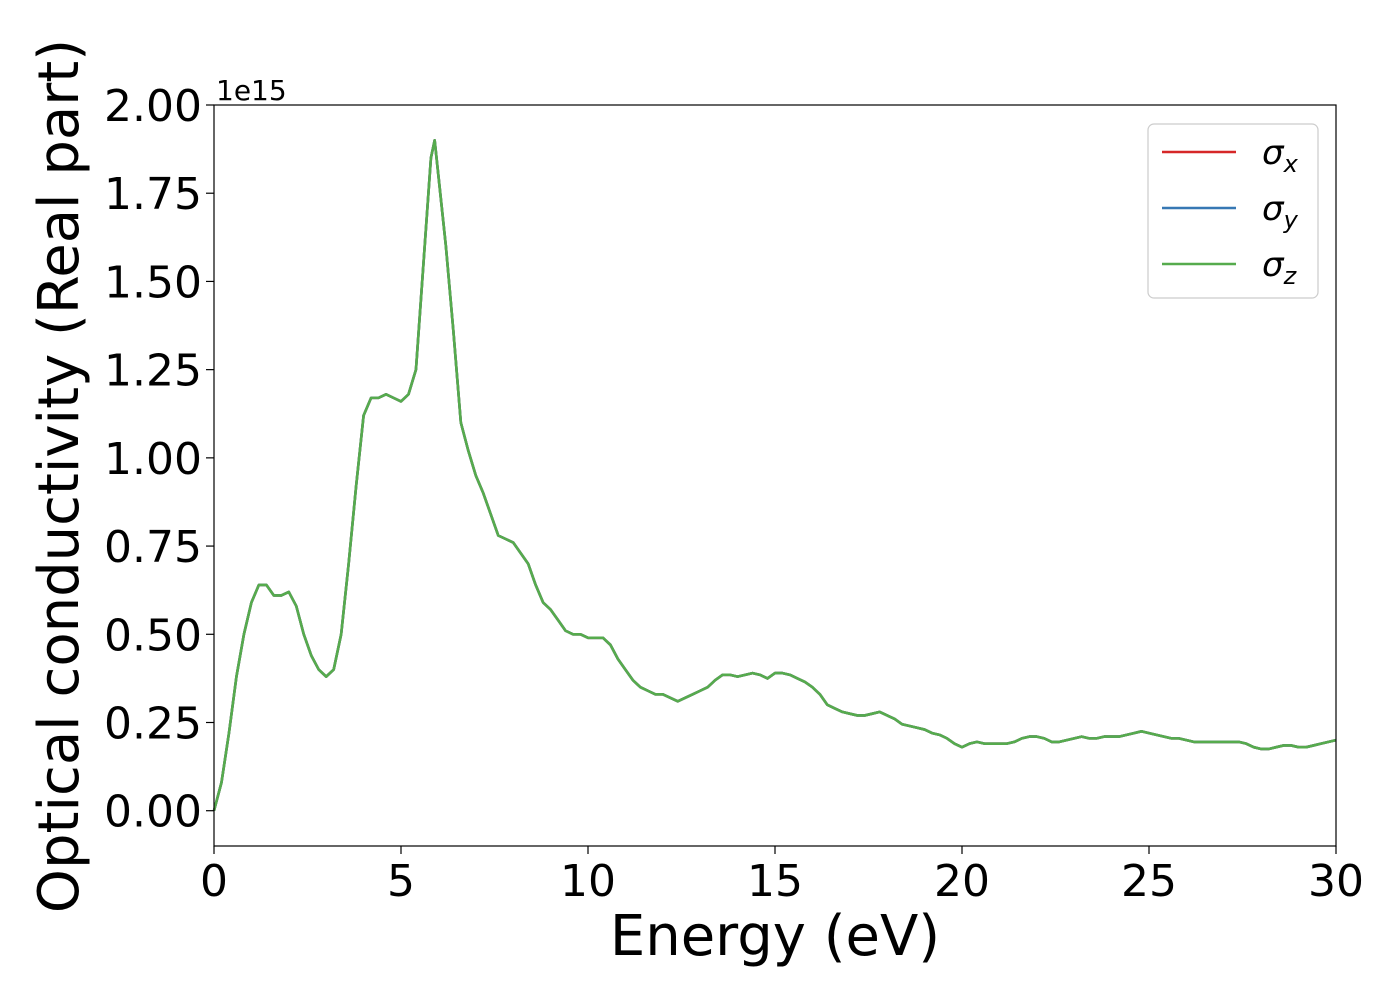 This screenshot has height=1004, width=1400. I want to click on y-offset-label: 1e15, so click(251, 90).